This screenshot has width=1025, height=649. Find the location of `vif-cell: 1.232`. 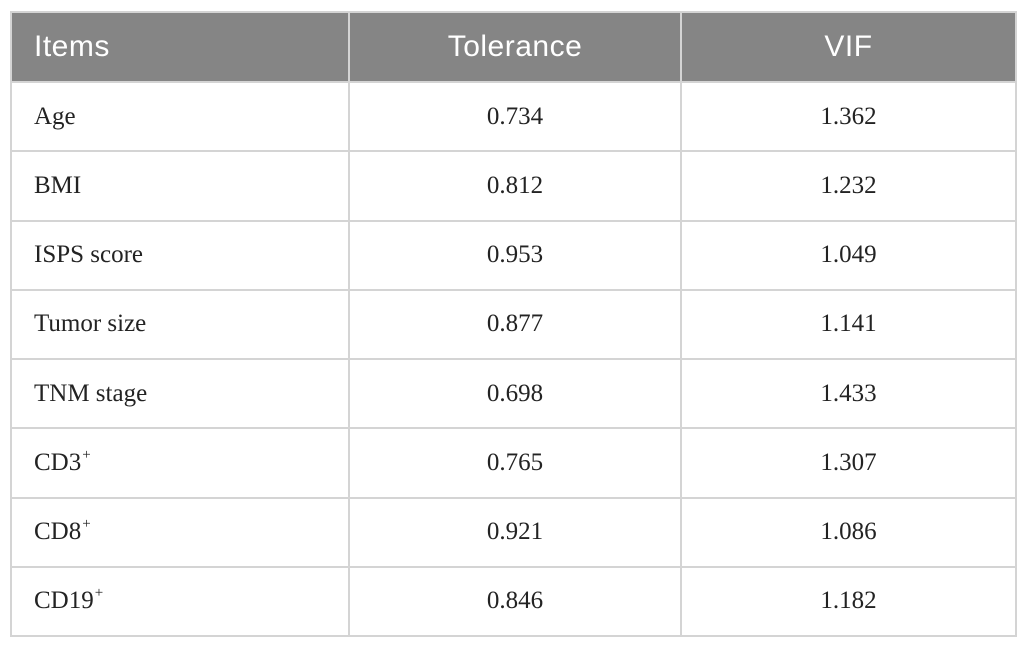

vif-cell: 1.232 is located at coordinates (848, 186).